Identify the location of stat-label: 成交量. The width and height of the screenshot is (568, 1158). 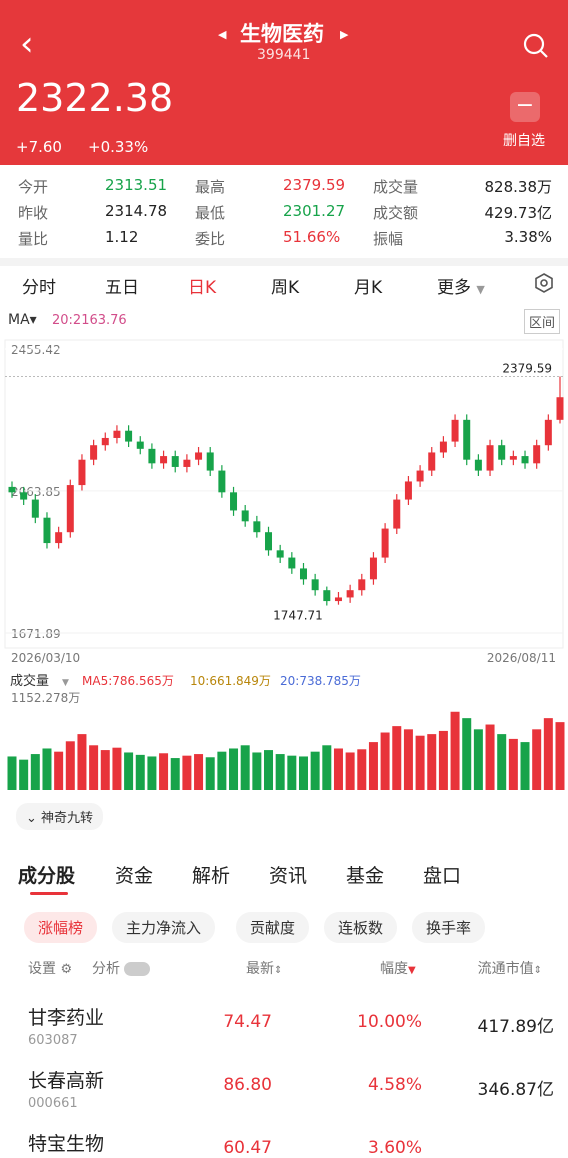
(396, 187).